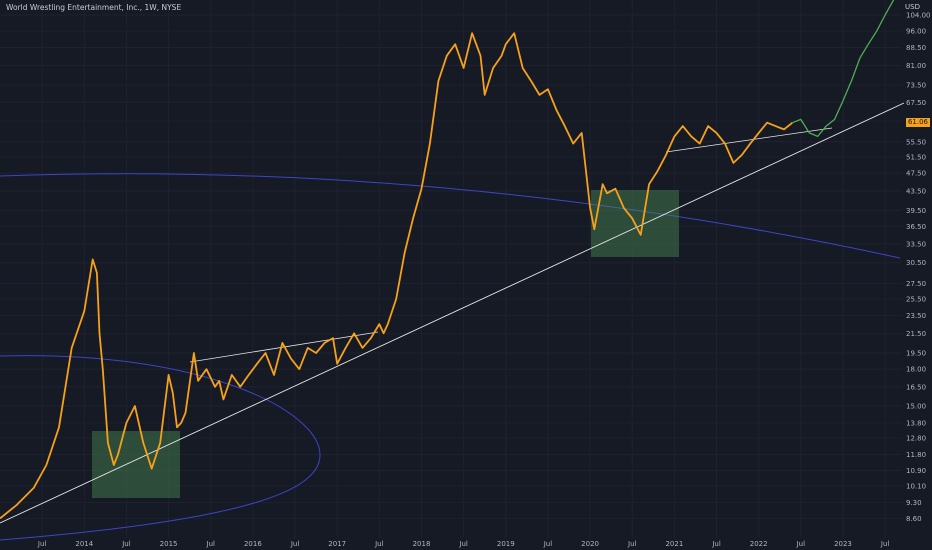  What do you see at coordinates (916, 48) in the screenshot?
I see `y-tick-label: 88.50` at bounding box center [916, 48].